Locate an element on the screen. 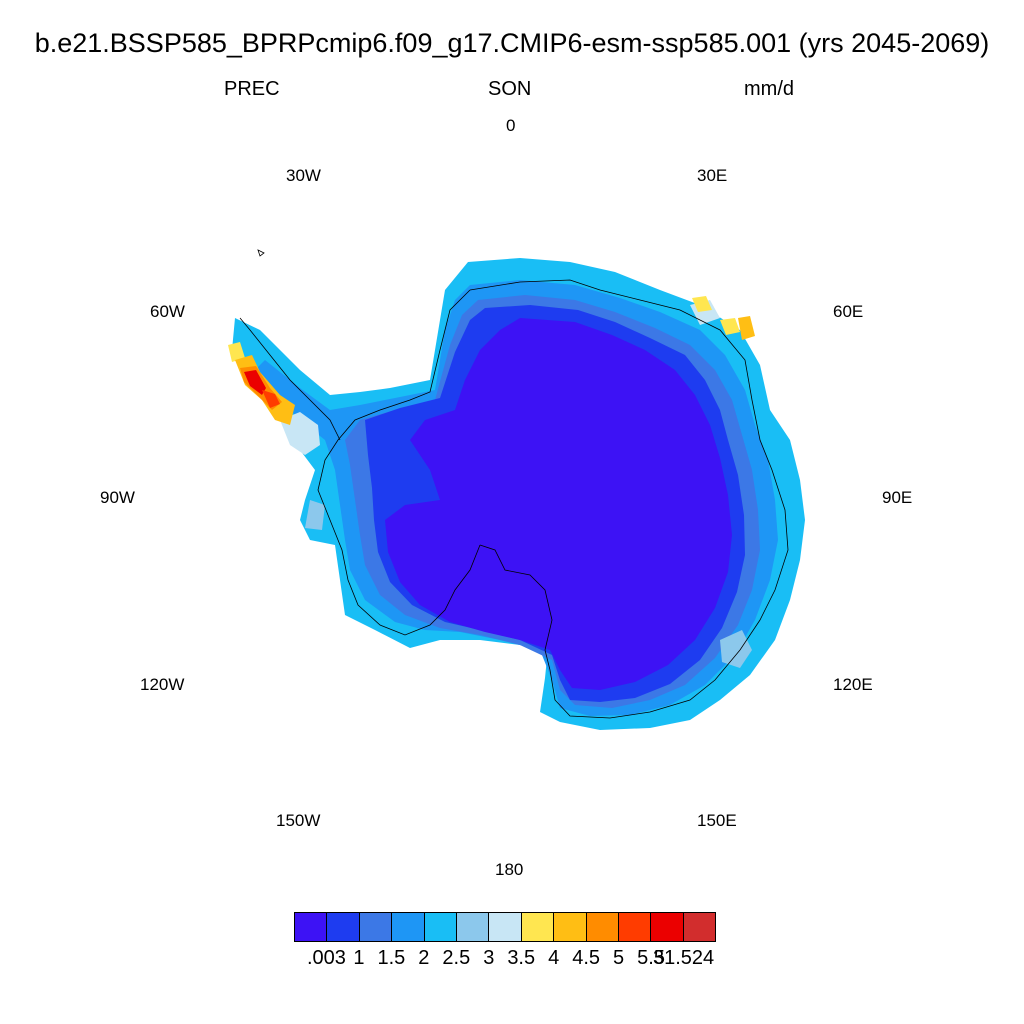 The image size is (1024, 1024). colorbar-tick-label: 5 is located at coordinates (619, 958).